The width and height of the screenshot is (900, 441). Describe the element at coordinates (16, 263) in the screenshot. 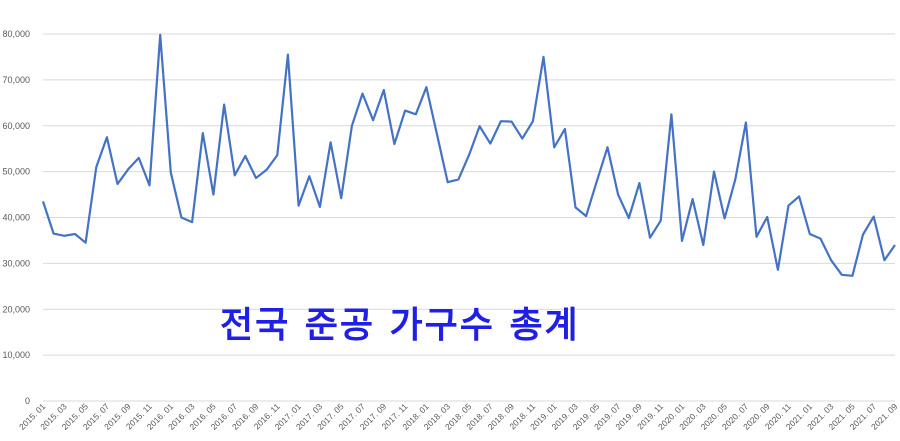

I see `y-tick-label: 30,000` at that location.